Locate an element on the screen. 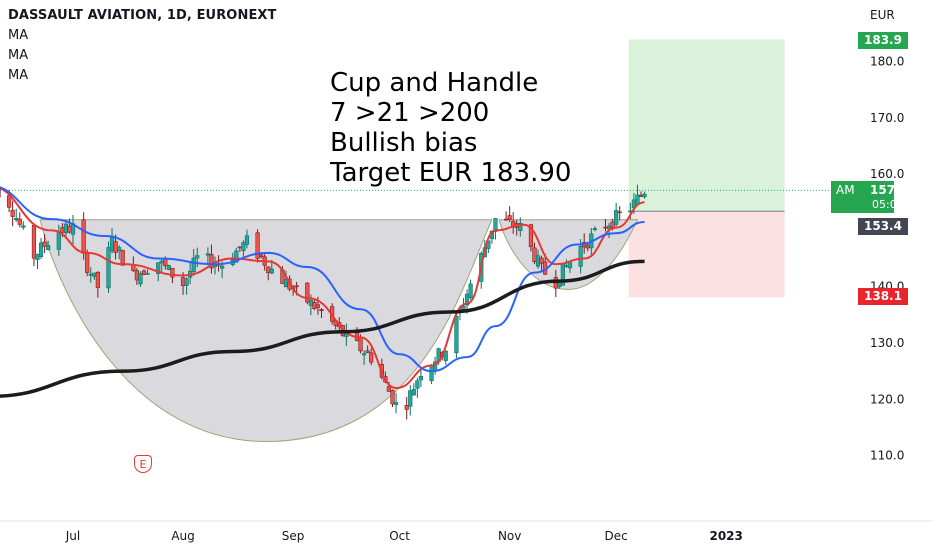 The image size is (932, 550). x-tick-label: Jul is located at coordinates (72, 536).